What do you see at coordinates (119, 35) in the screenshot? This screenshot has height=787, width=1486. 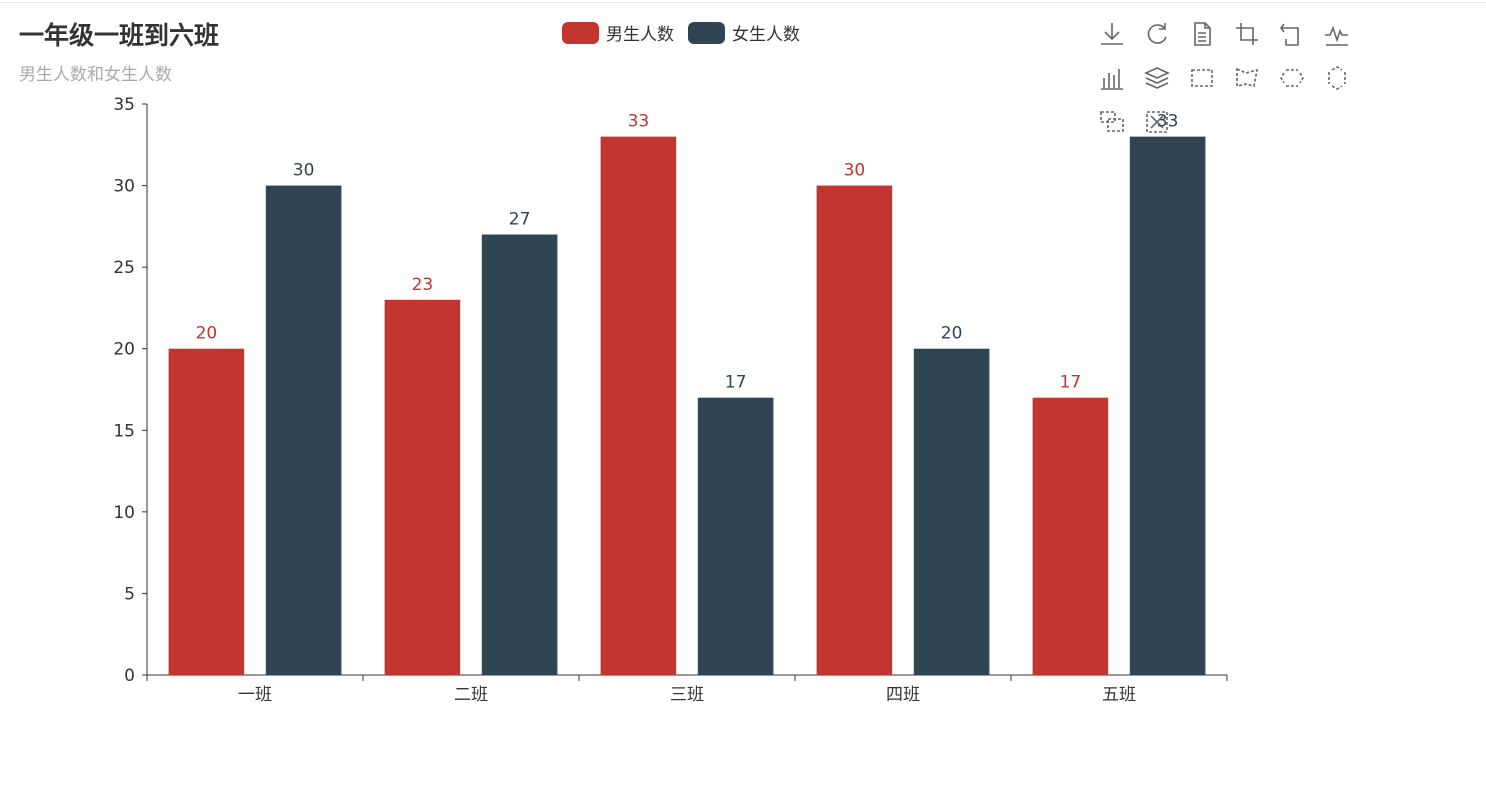 I see `chart-title: 一年级一班到六班` at bounding box center [119, 35].